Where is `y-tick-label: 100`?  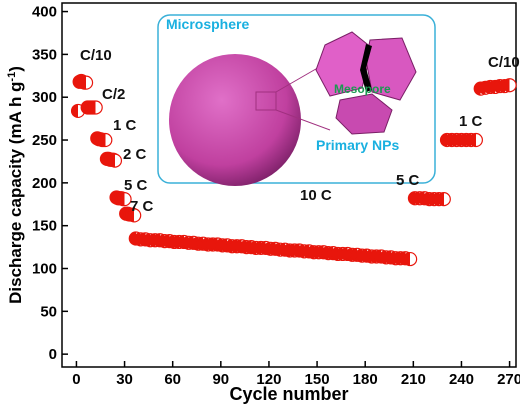
y-tick-label: 100 is located at coordinates (44, 269).